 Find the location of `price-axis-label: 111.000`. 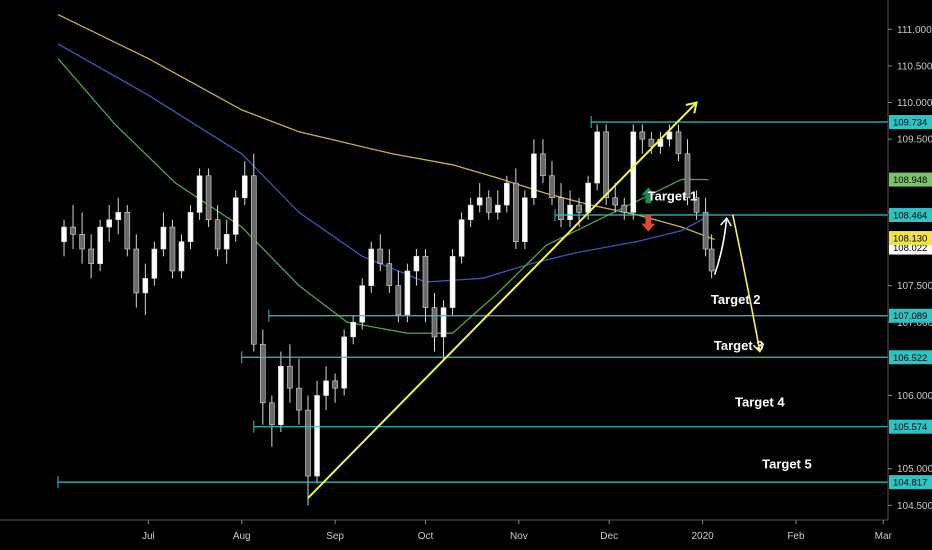

price-axis-label: 111.000 is located at coordinates (914, 30).